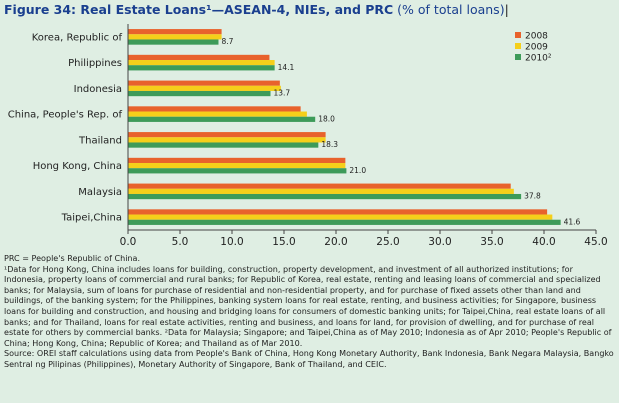  Describe the element at coordinates (180, 242) in the screenshot. I see `x-tick-label-1: 5.0` at that location.